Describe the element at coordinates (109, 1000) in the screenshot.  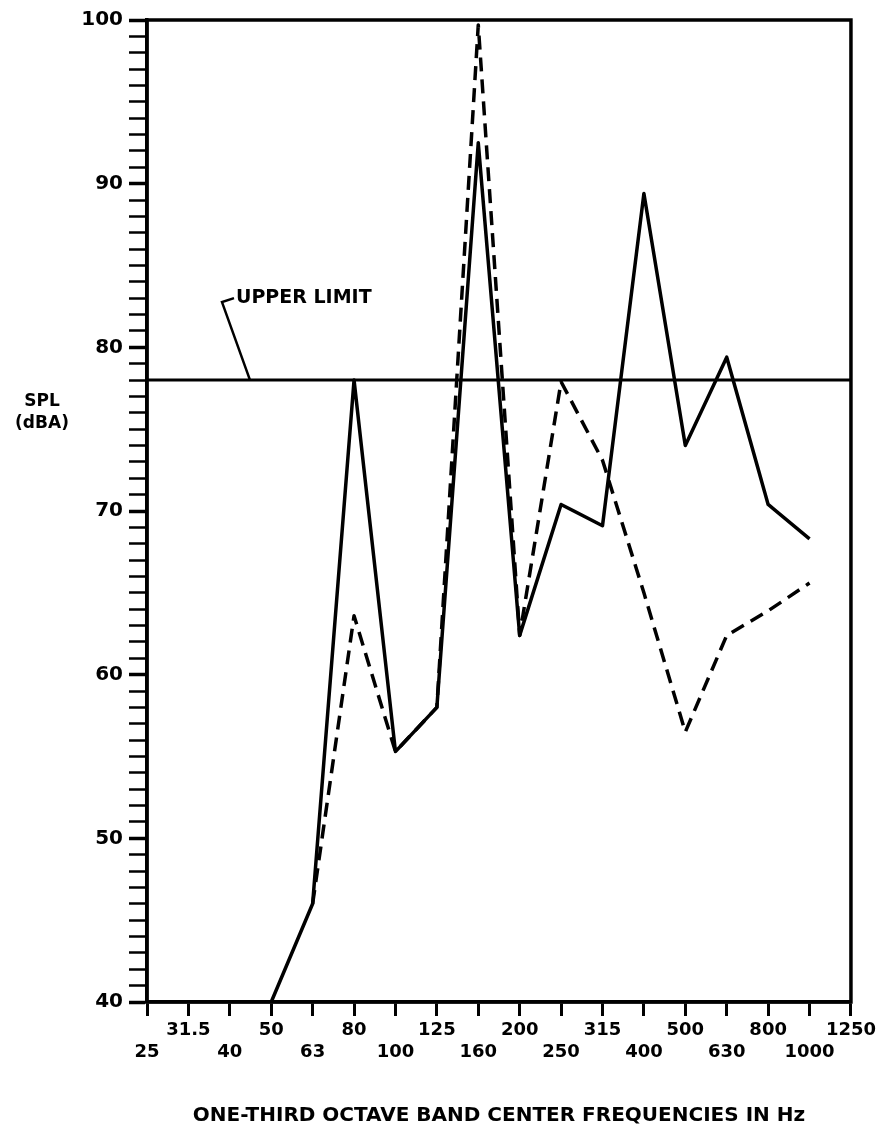
I see `y-tick-label: 40` at that location.